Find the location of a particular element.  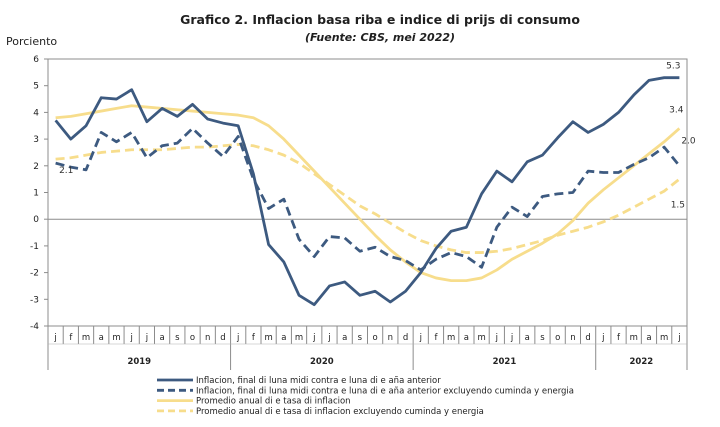

y-tick-label: 6 is located at coordinates (36, 60).